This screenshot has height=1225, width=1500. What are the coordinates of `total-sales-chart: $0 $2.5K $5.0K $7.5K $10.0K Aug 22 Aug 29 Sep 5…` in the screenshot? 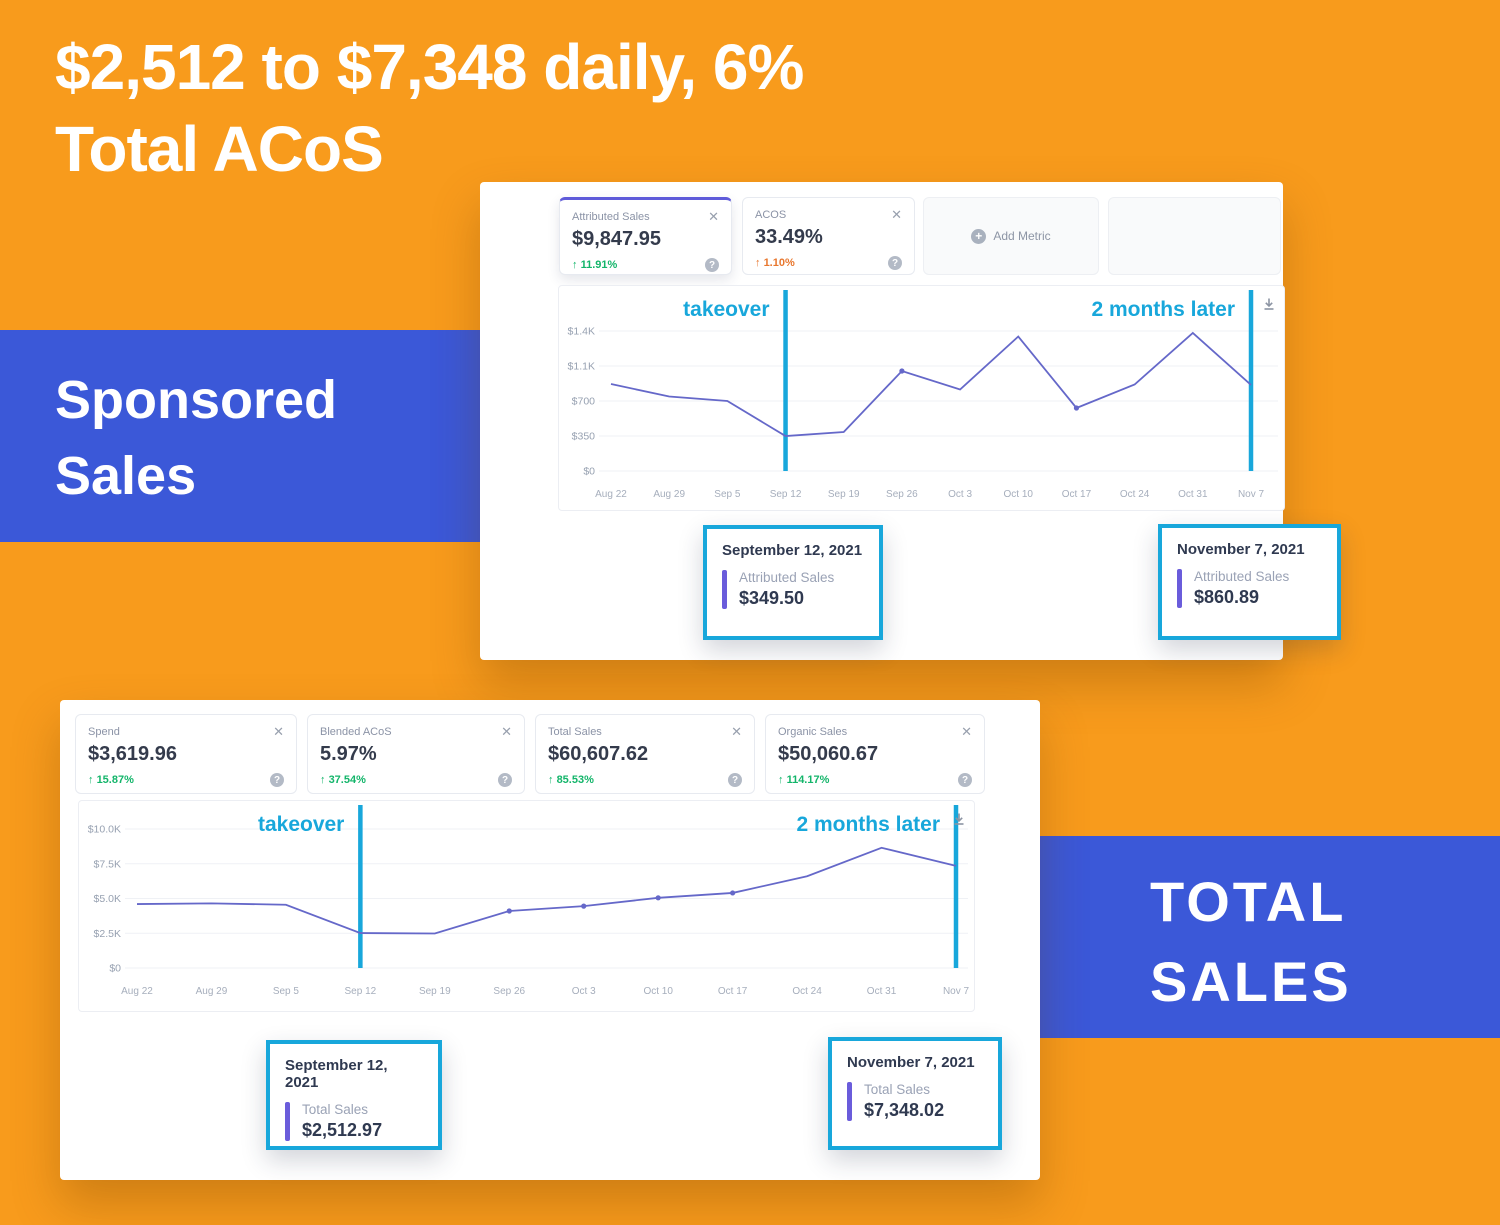 It's located at (527, 907).